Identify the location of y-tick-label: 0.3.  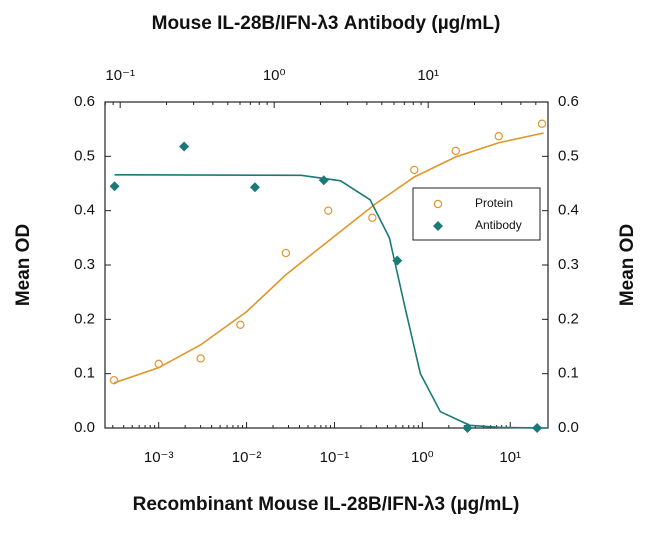
(84, 264).